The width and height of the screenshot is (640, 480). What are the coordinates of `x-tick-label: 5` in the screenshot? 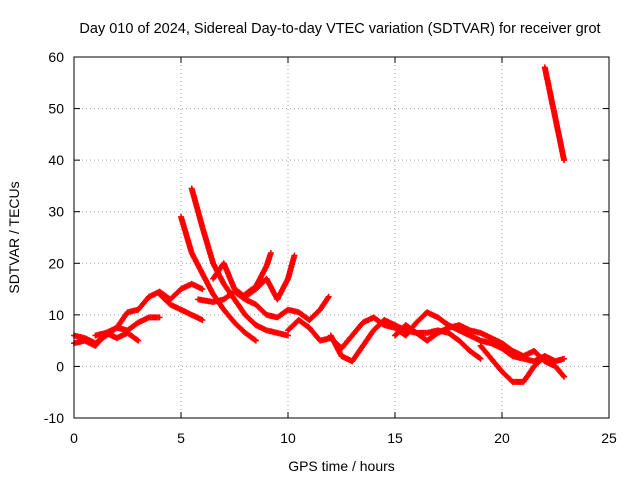 It's located at (181, 438).